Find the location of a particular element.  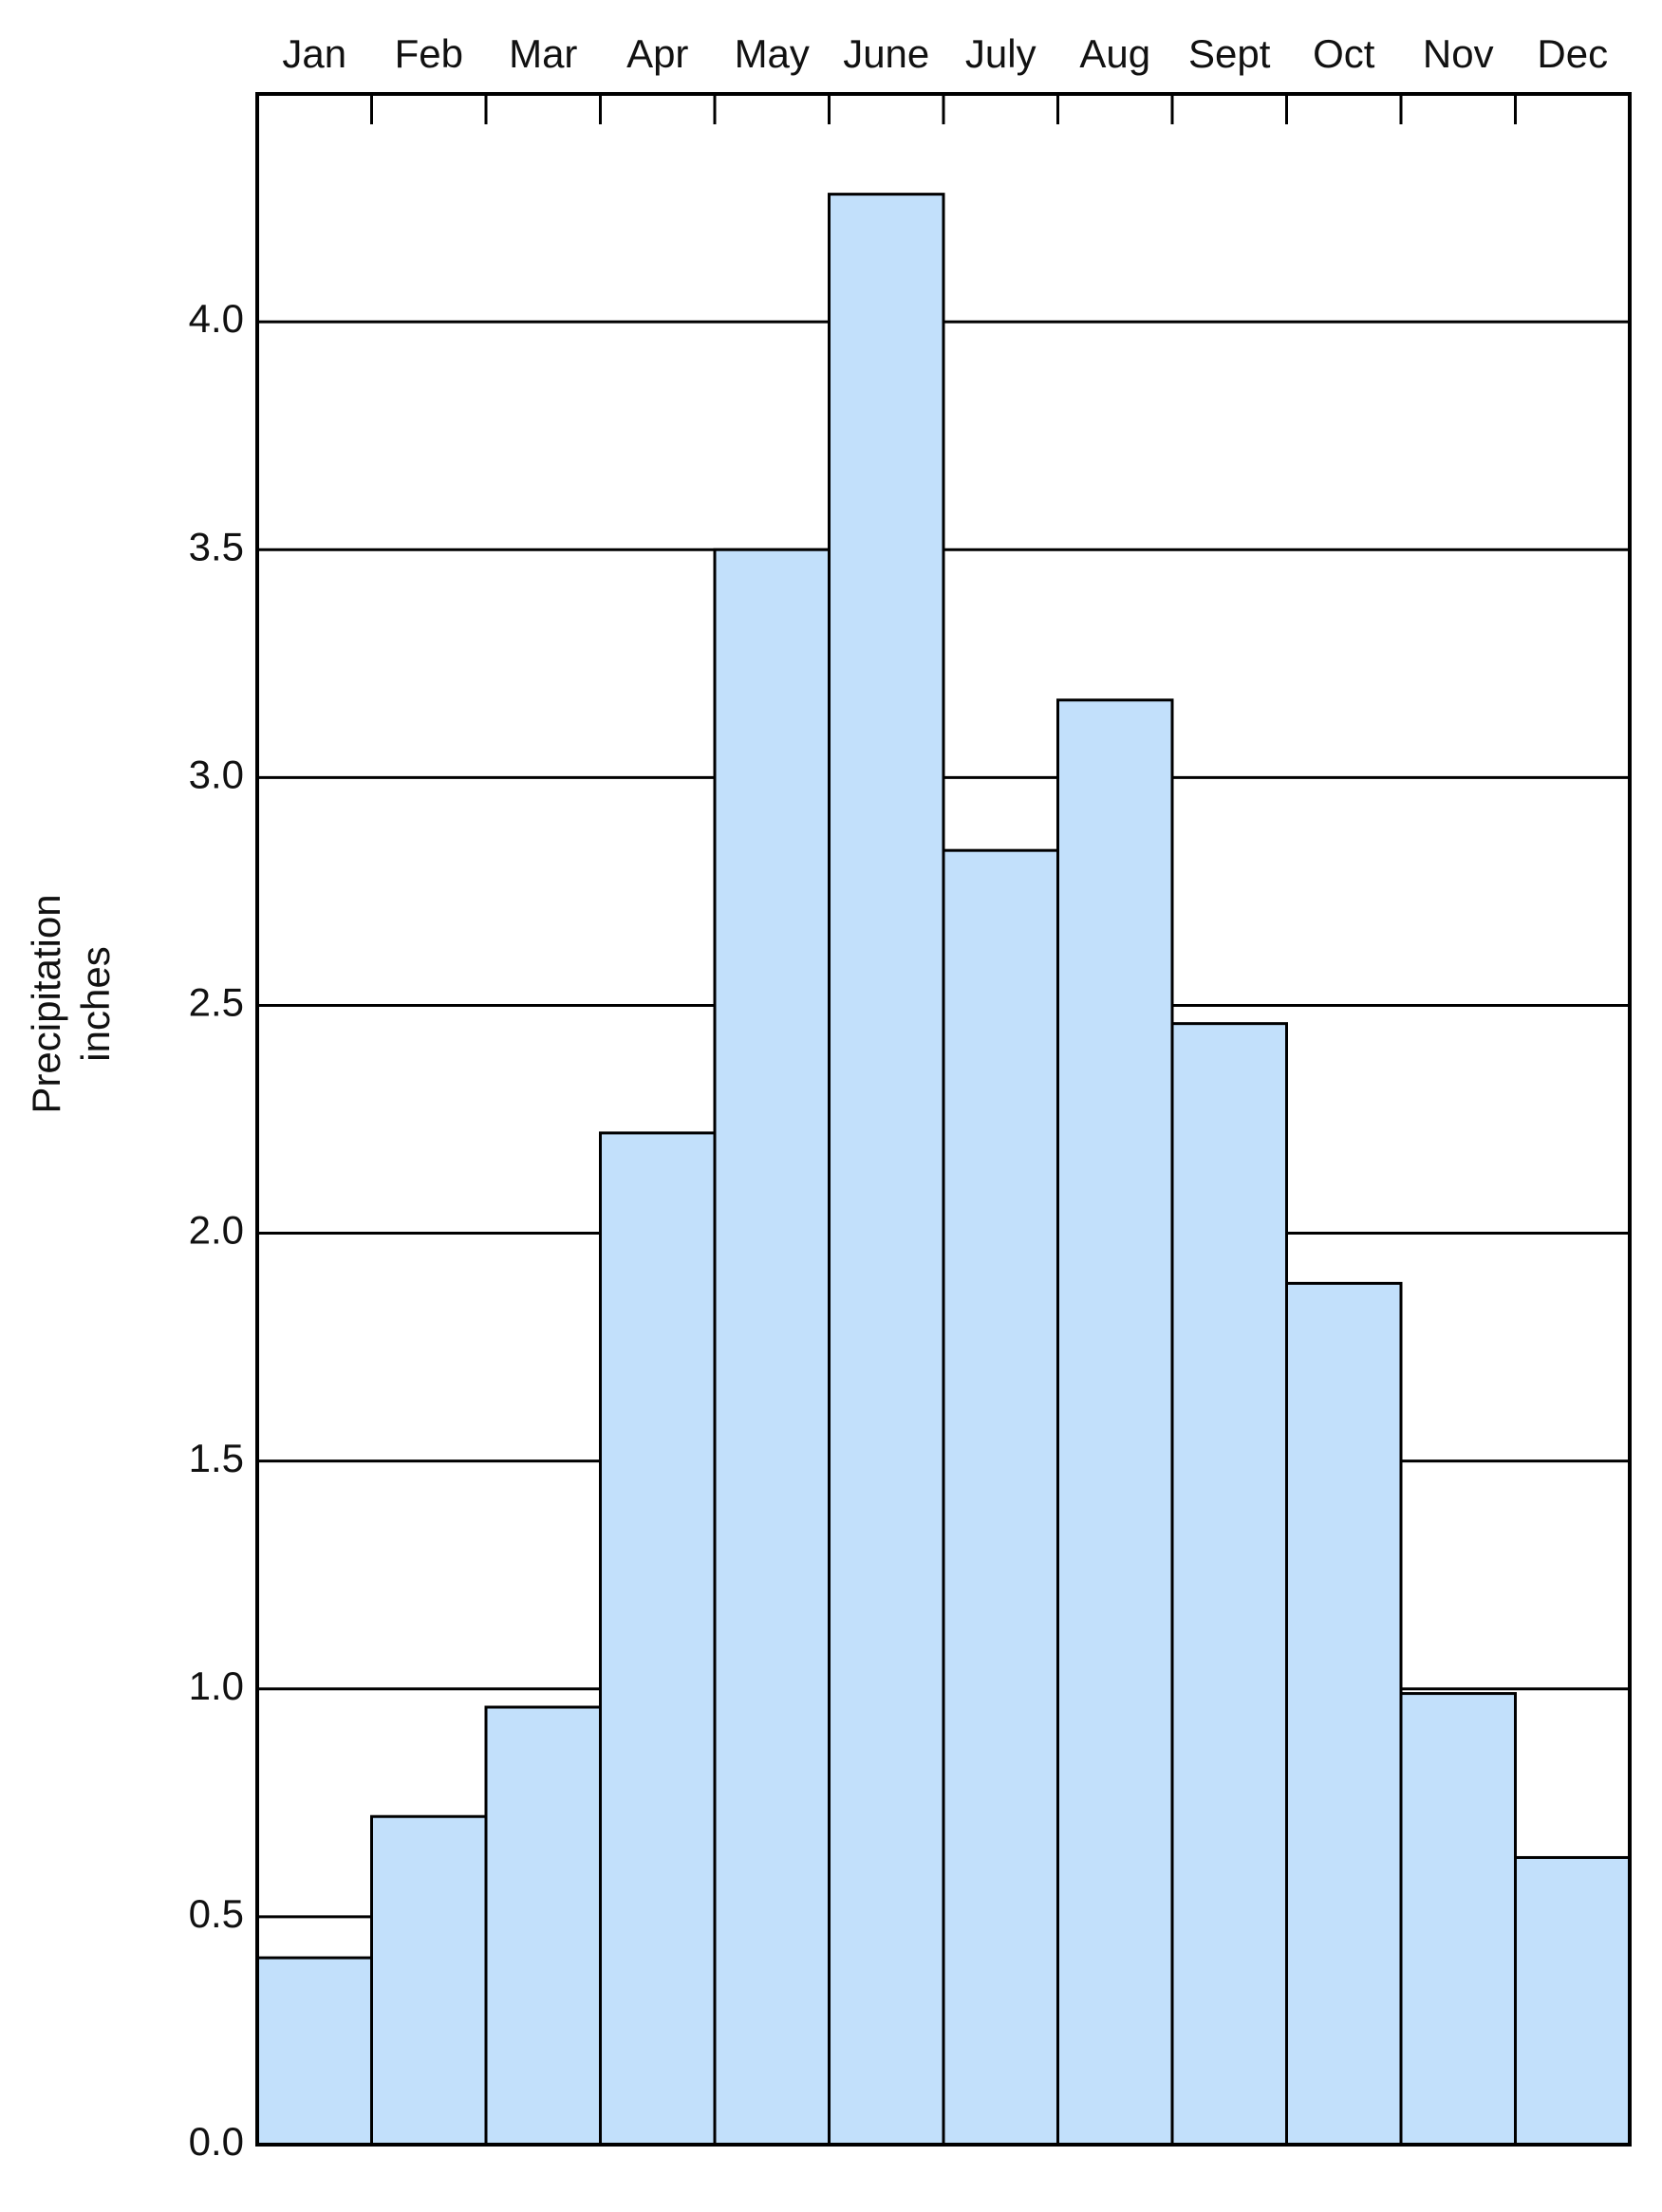

x-tick-label: Dec is located at coordinates (1572, 54).